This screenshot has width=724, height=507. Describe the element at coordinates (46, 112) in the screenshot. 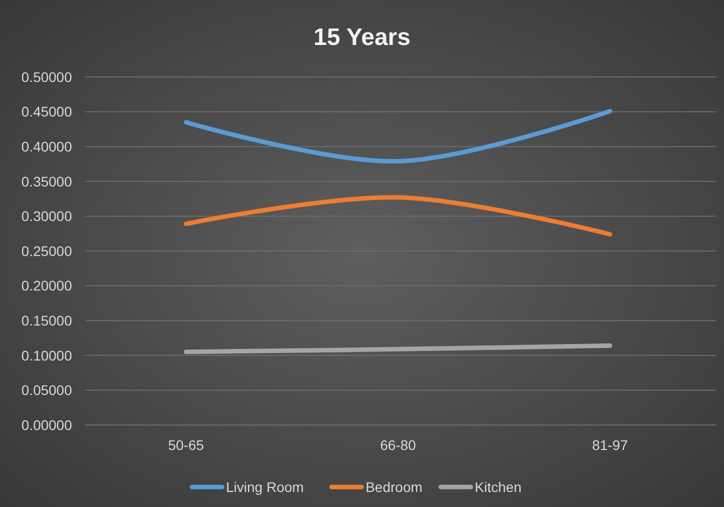

I see `y-tick-label: 0.45000` at that location.